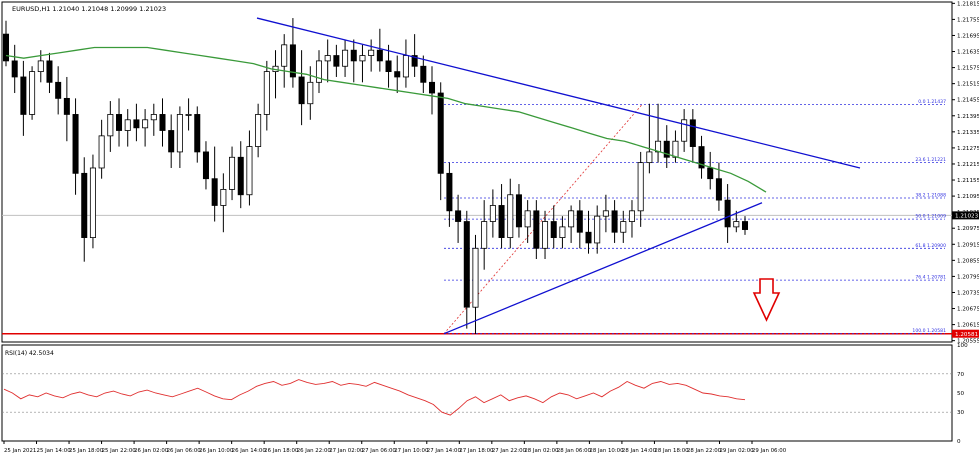  What do you see at coordinates (184, 451) in the screenshot?
I see `x-tick-label: 26 Jan 06:00` at bounding box center [184, 451].